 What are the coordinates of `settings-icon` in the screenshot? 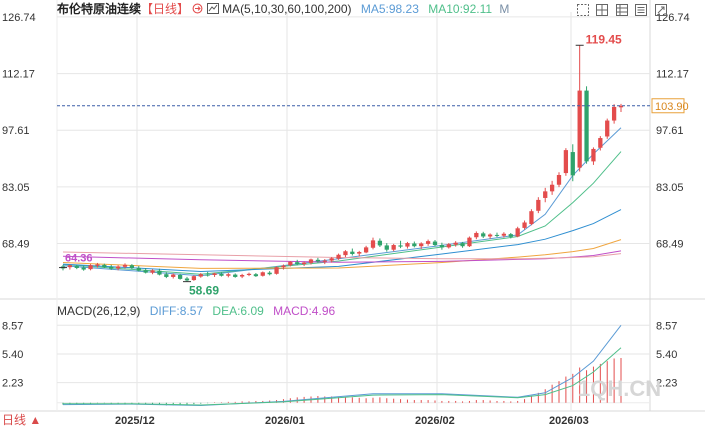 It's located at (660, 12).